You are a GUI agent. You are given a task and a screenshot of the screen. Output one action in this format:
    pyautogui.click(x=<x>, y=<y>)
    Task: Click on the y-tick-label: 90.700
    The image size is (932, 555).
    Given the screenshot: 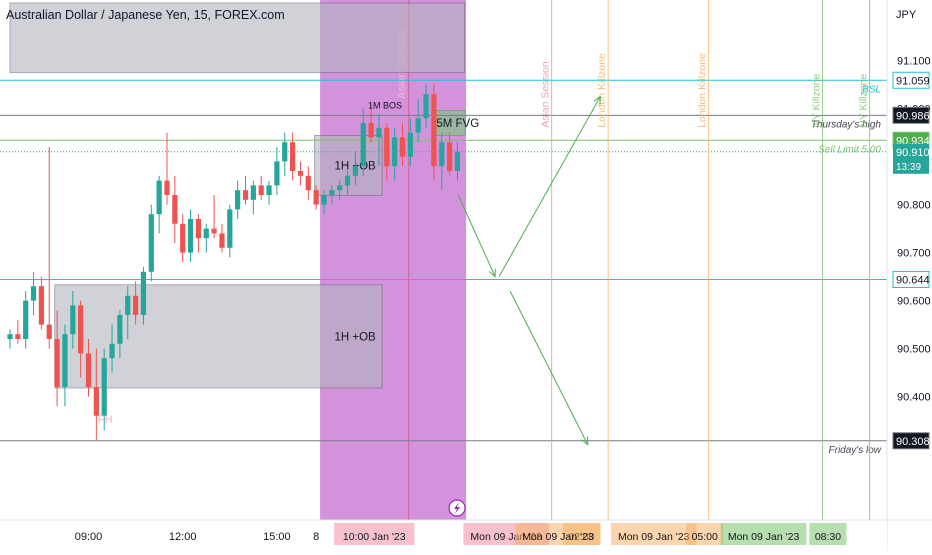 What is the action you would take?
    pyautogui.click(x=914, y=254)
    